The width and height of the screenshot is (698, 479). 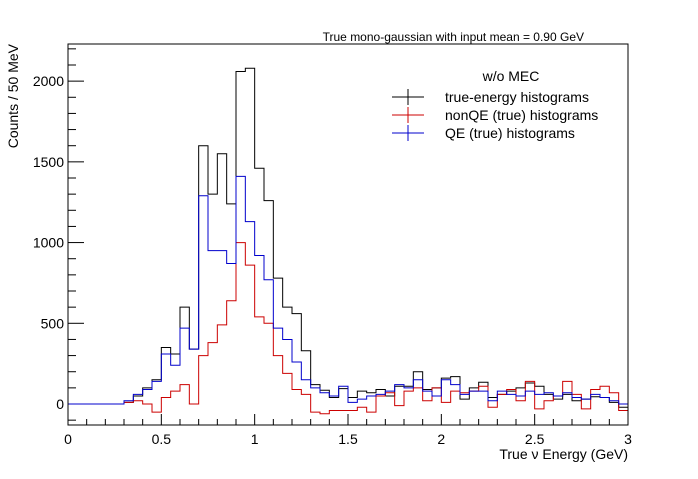 What do you see at coordinates (348, 439) in the screenshot?
I see `x-tick-label: 1.5` at bounding box center [348, 439].